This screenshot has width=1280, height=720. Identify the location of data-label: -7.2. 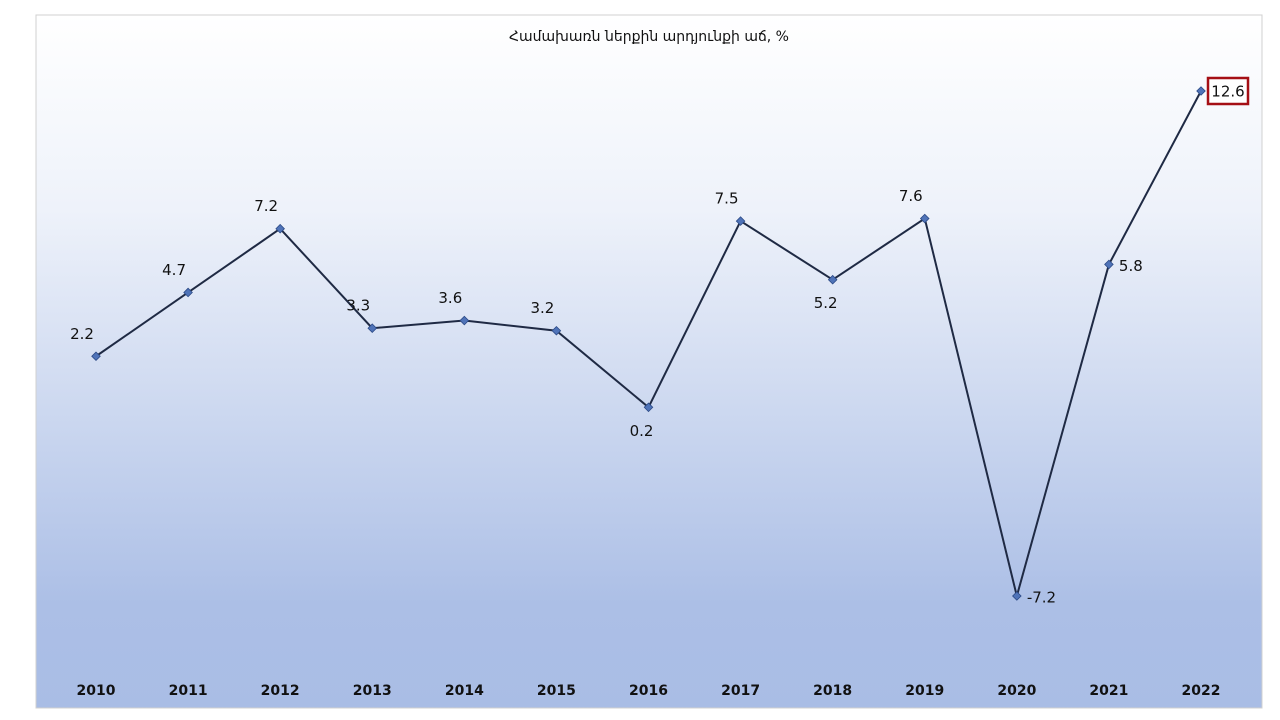
(1041, 598).